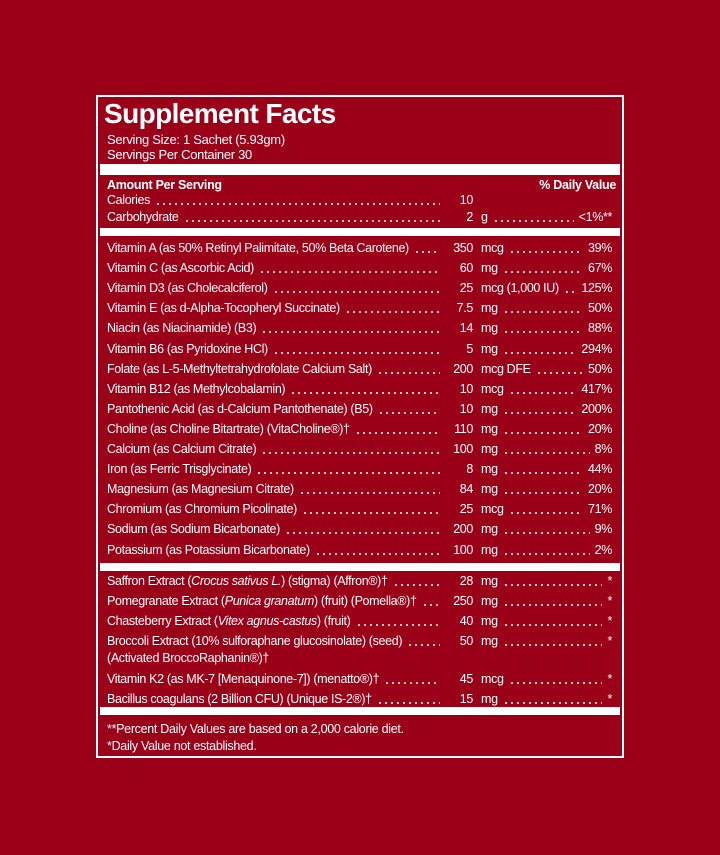 This screenshot has height=855, width=720. What do you see at coordinates (484, 217) in the screenshot?
I see `unit: g` at bounding box center [484, 217].